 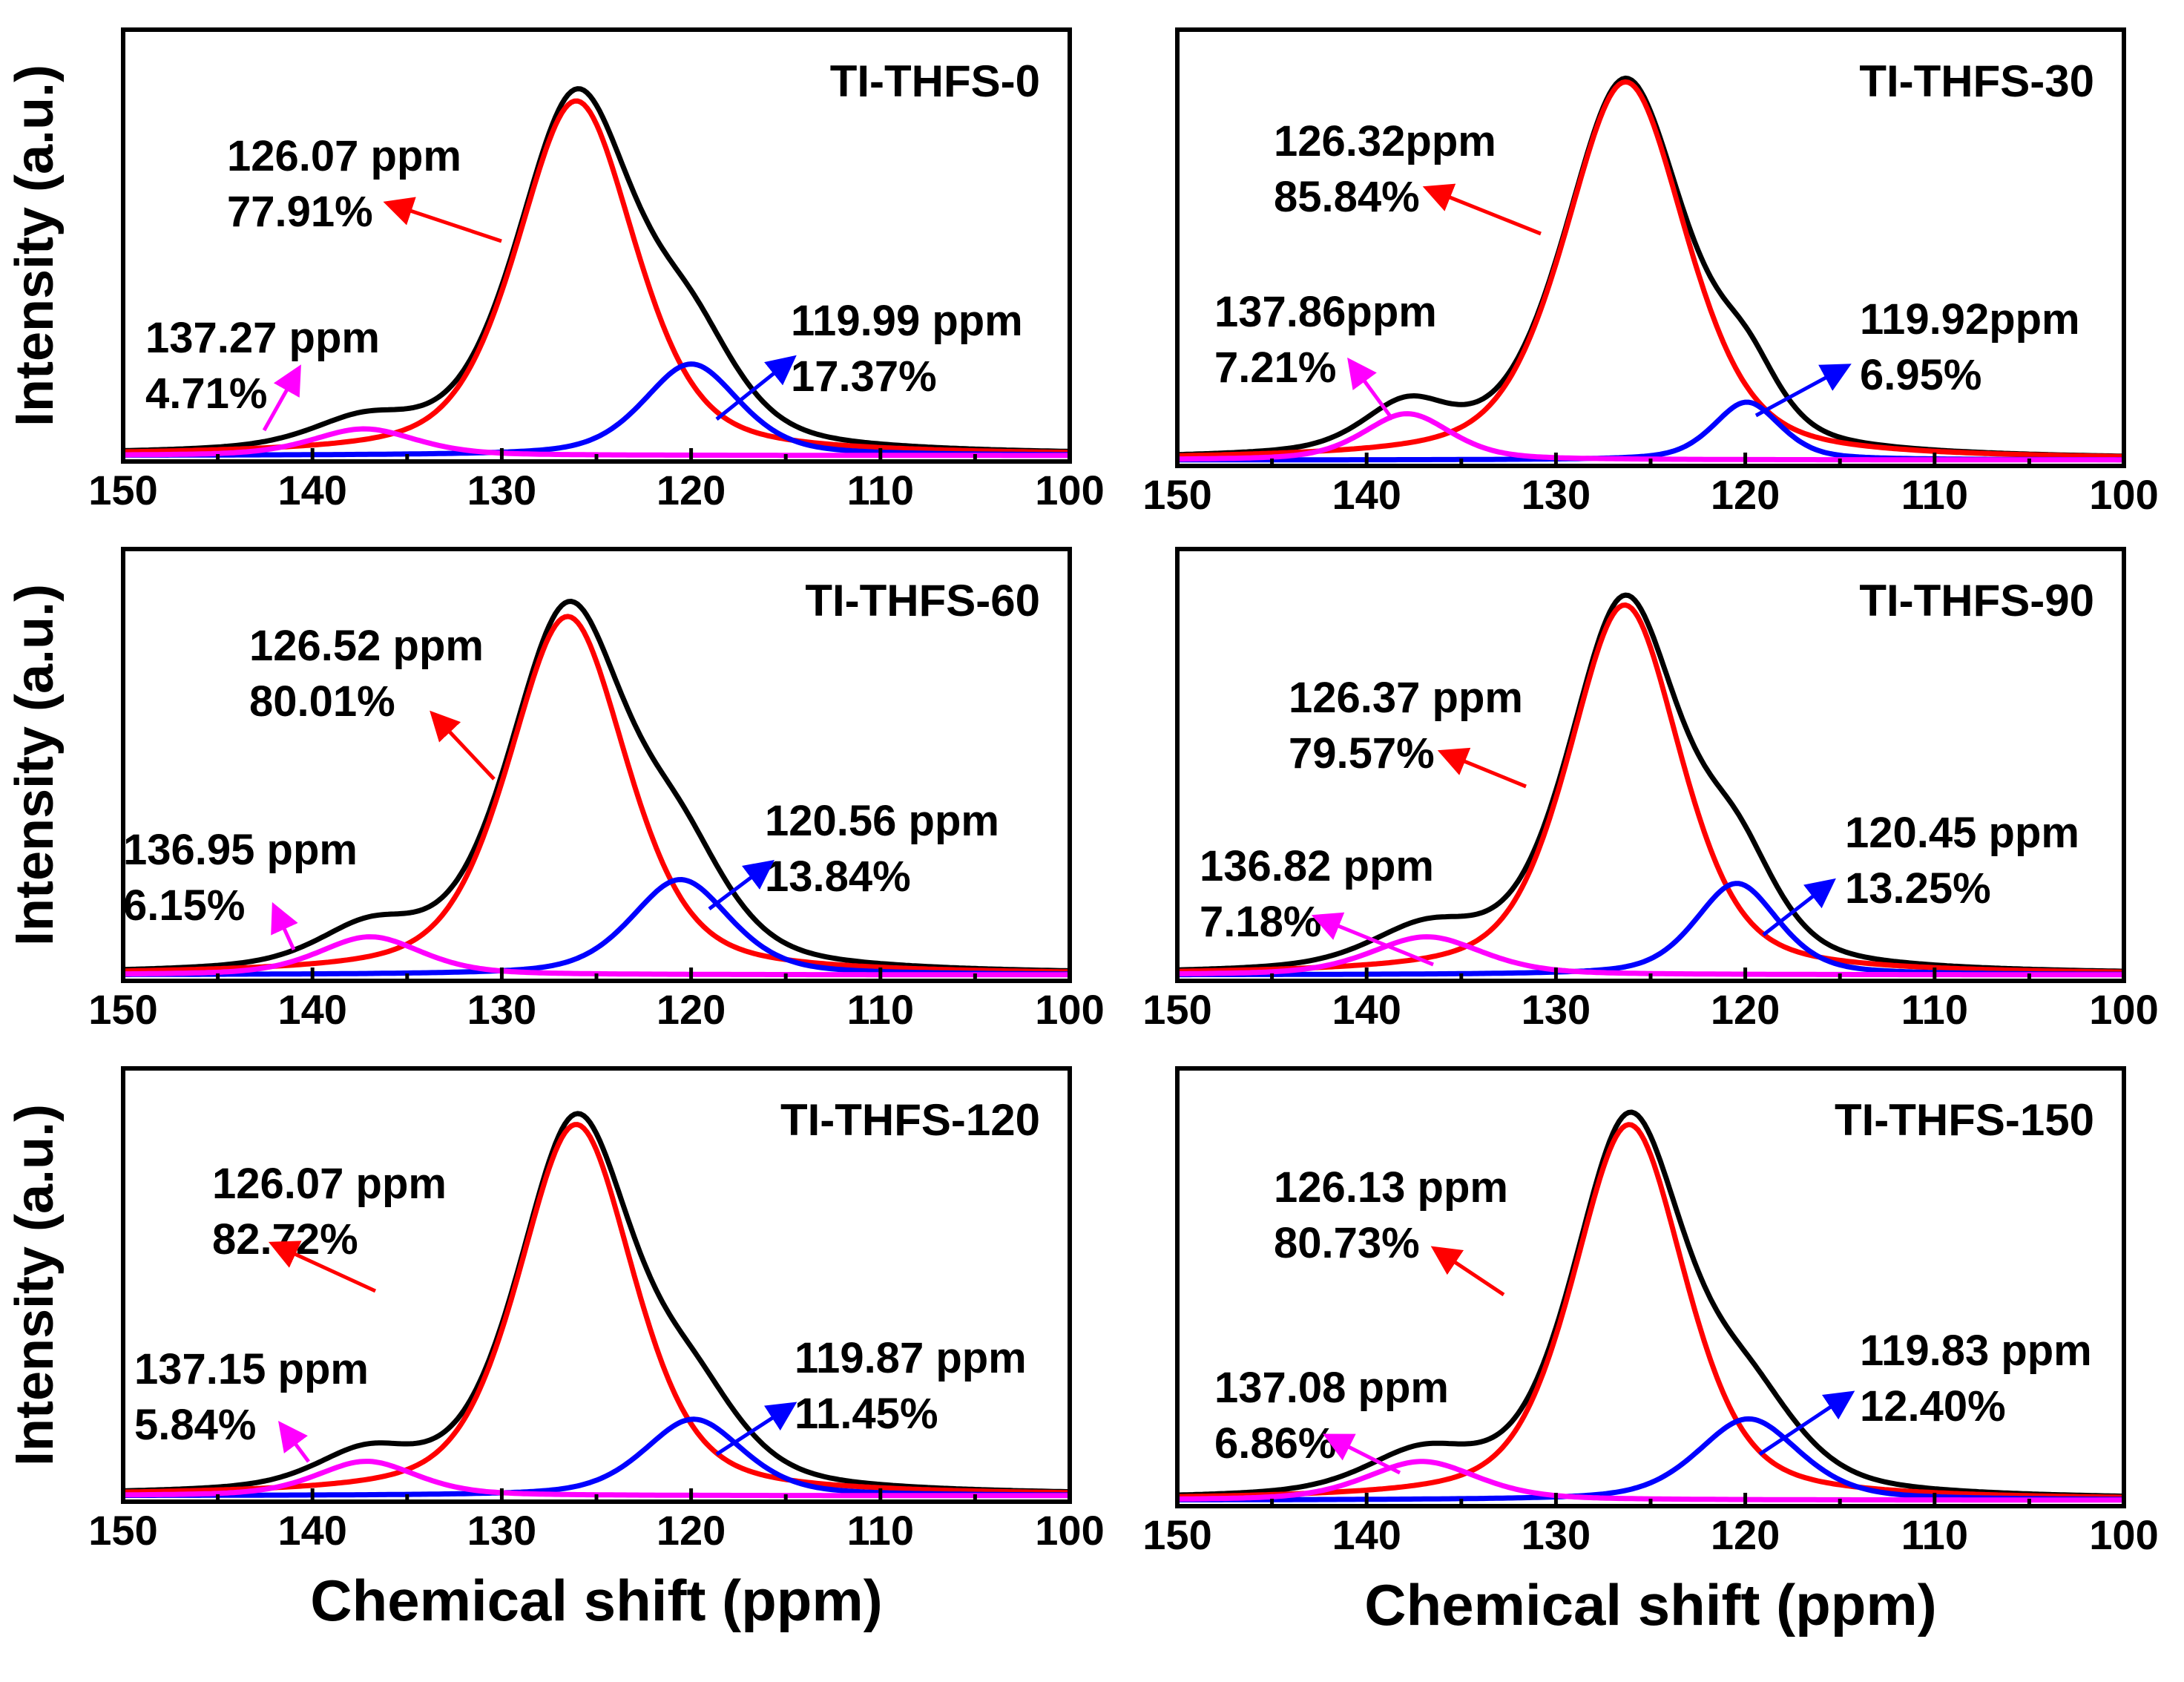 I want to click on peak-annotation-mag: 137.27 ppm 4.71%, so click(x=262, y=373).